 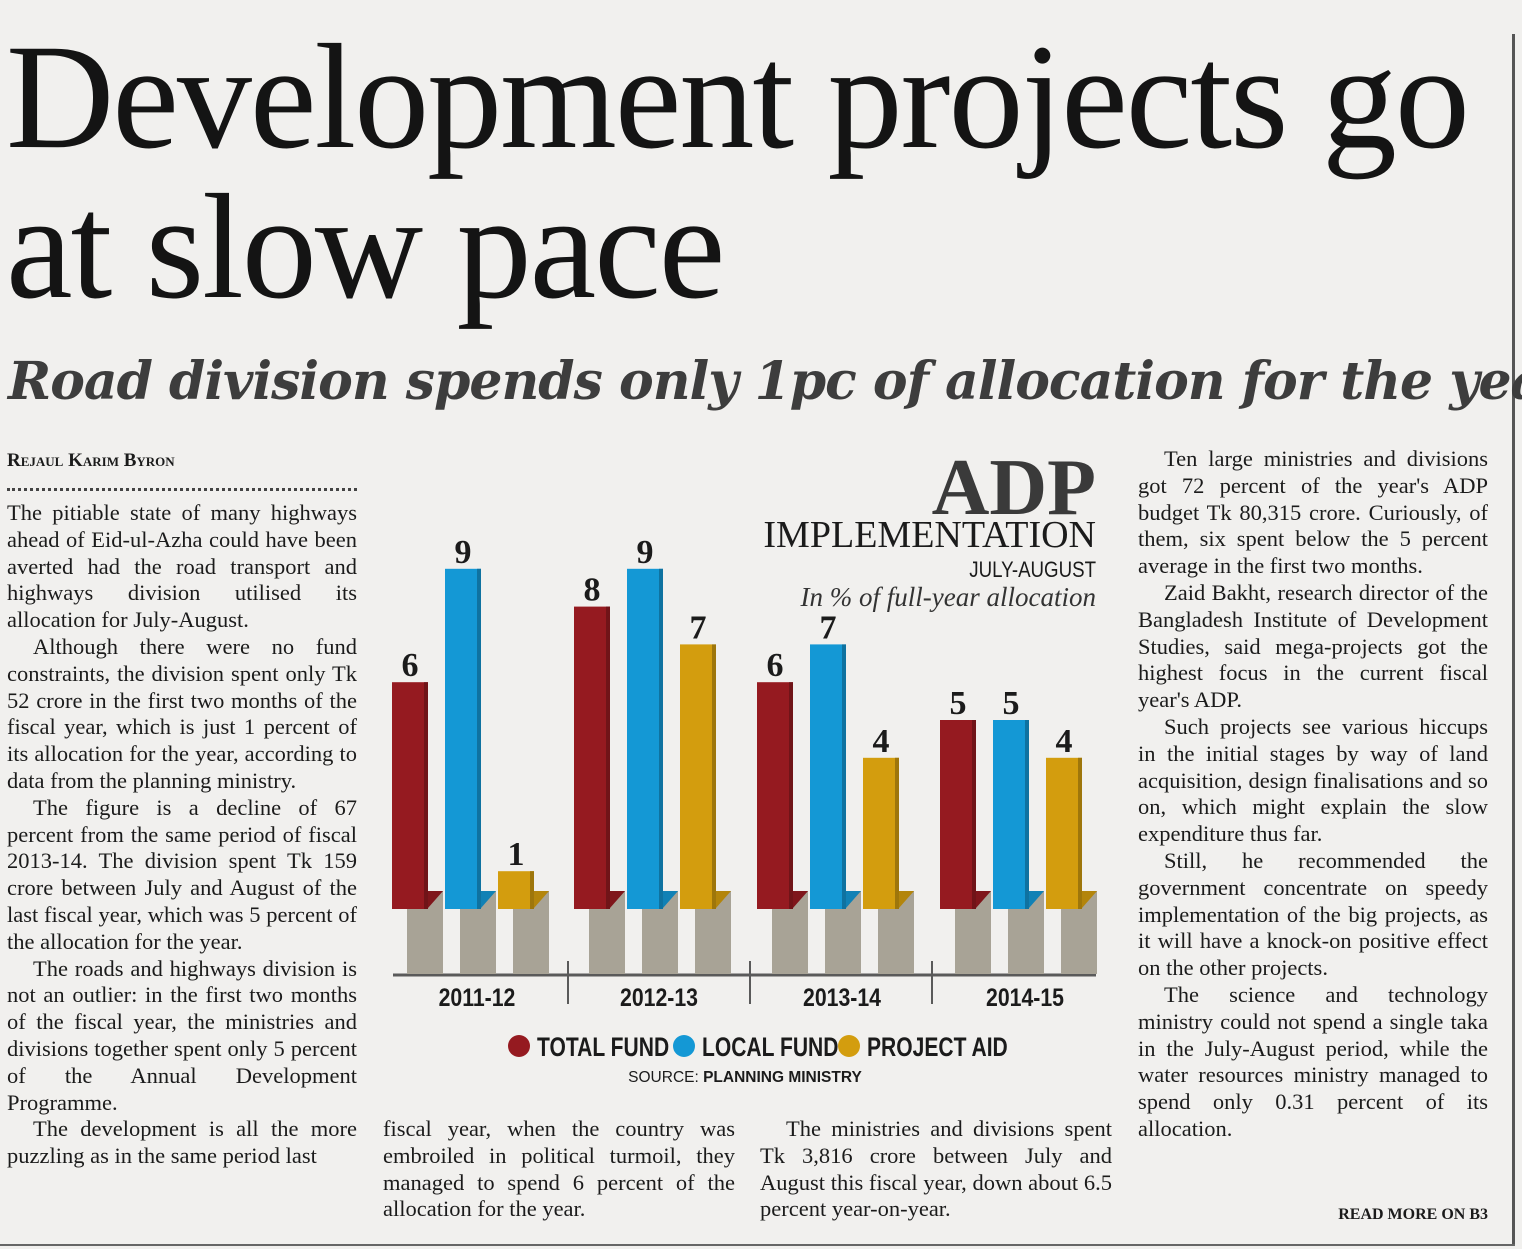 I want to click on category-label: 2012-13, so click(x=659, y=997).